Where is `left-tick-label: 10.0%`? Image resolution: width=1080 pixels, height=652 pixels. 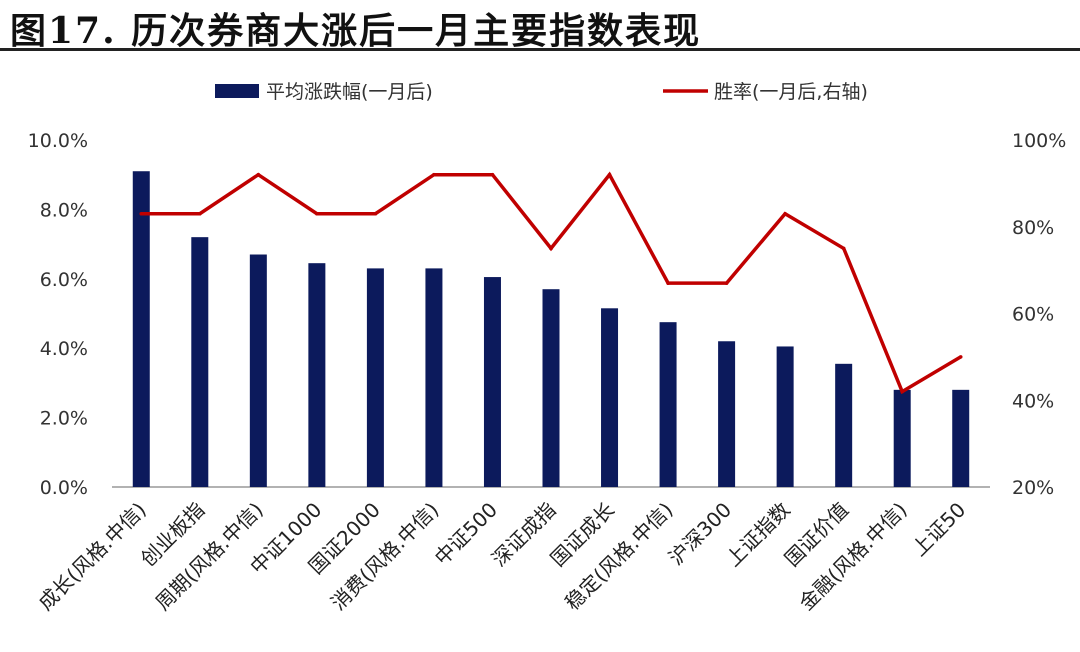 left-tick-label: 10.0% is located at coordinates (58, 141).